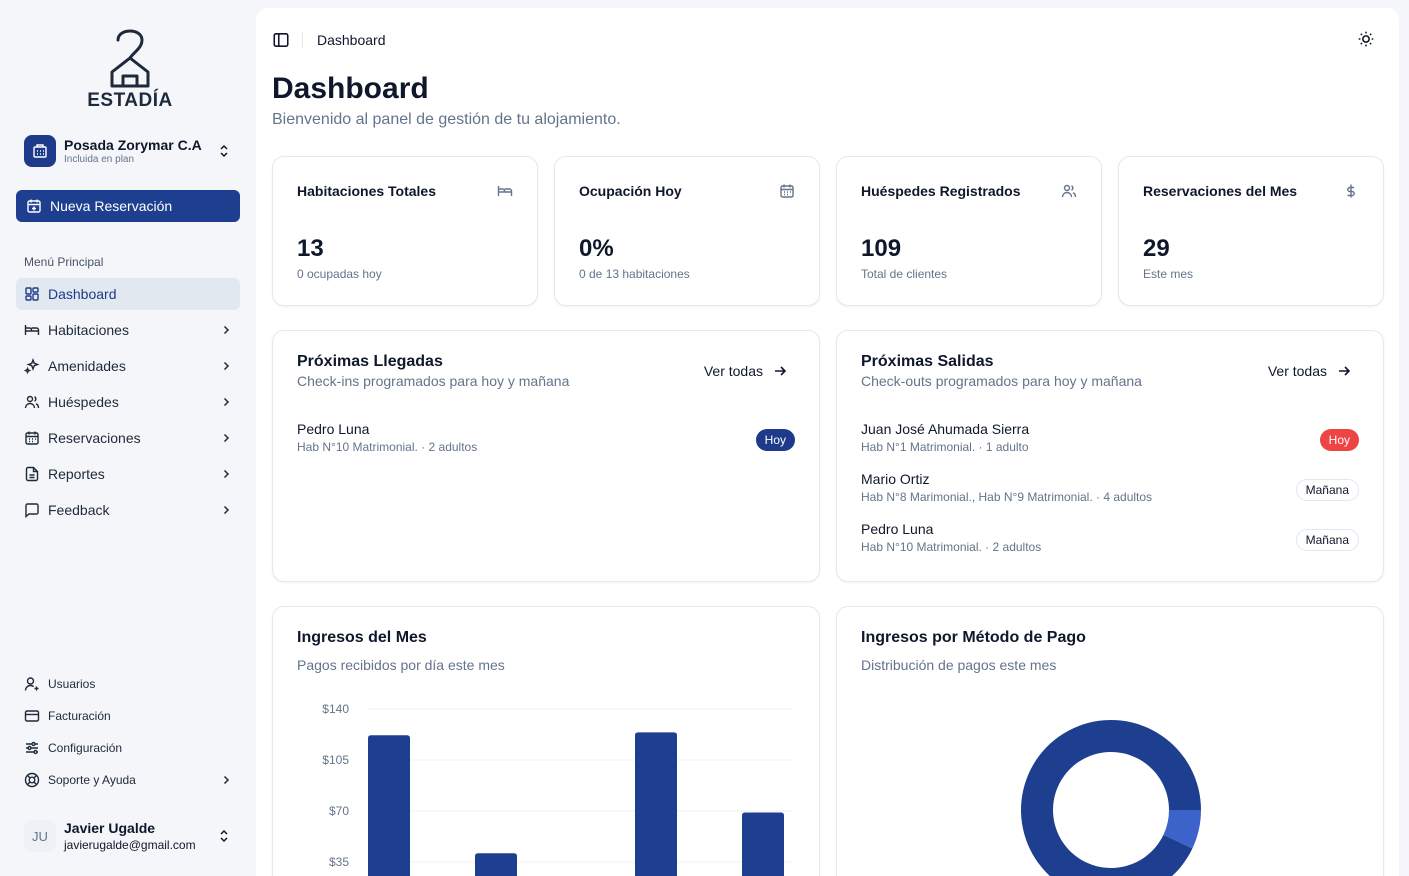 This screenshot has height=876, width=1409. What do you see at coordinates (339, 862) in the screenshot?
I see `y-tick-label: $35` at bounding box center [339, 862].